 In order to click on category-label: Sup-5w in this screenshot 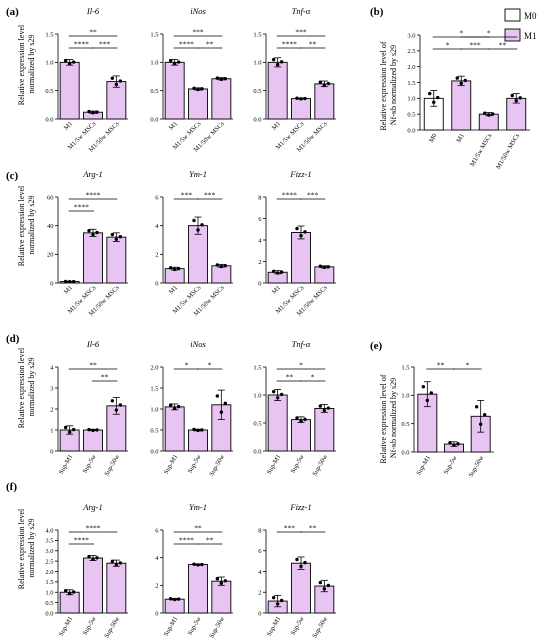, I will do `click(298, 625)`.